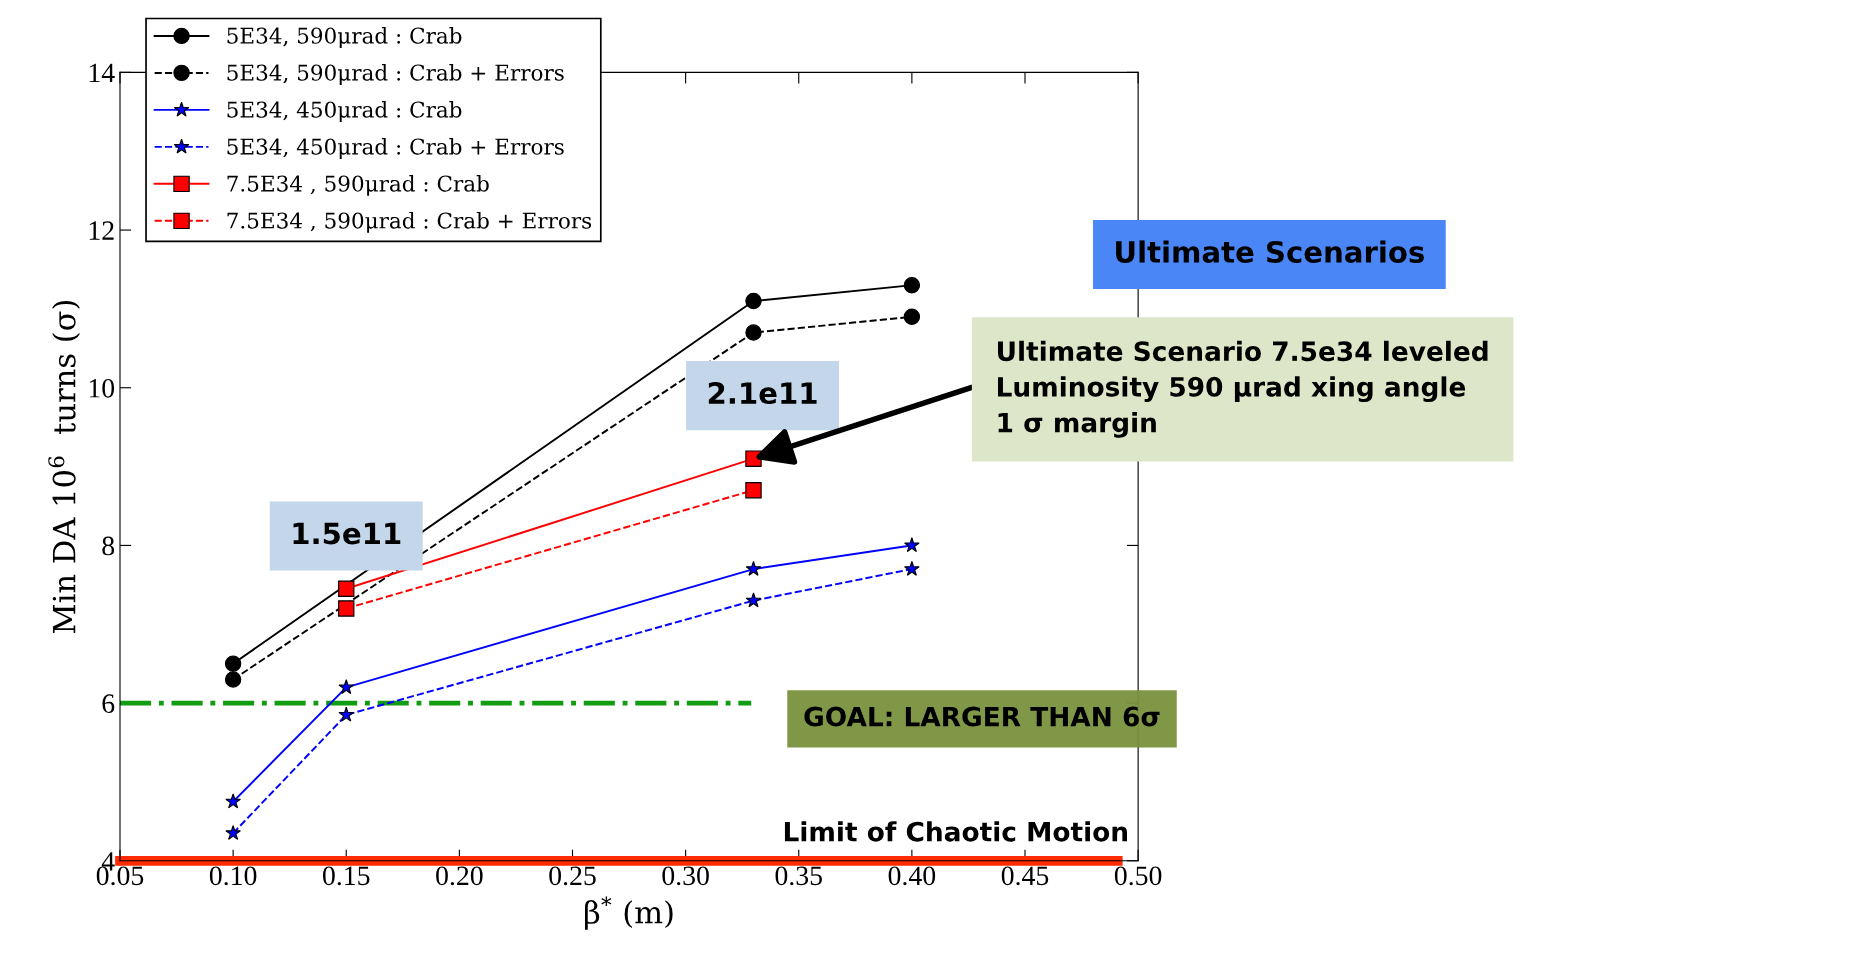 This screenshot has width=1875, height=965. Describe the element at coordinates (395, 74) in the screenshot. I see `legend-label: 5E34, 590μrad : Crab + Errors` at that location.